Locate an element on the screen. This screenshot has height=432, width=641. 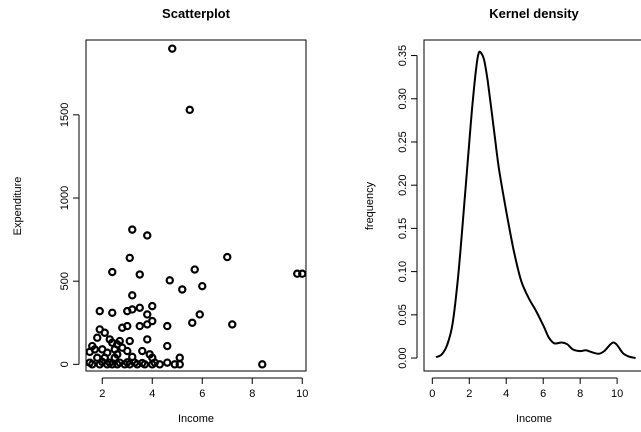
kernel-density-x-tick-label: 10 is located at coordinates (617, 394).